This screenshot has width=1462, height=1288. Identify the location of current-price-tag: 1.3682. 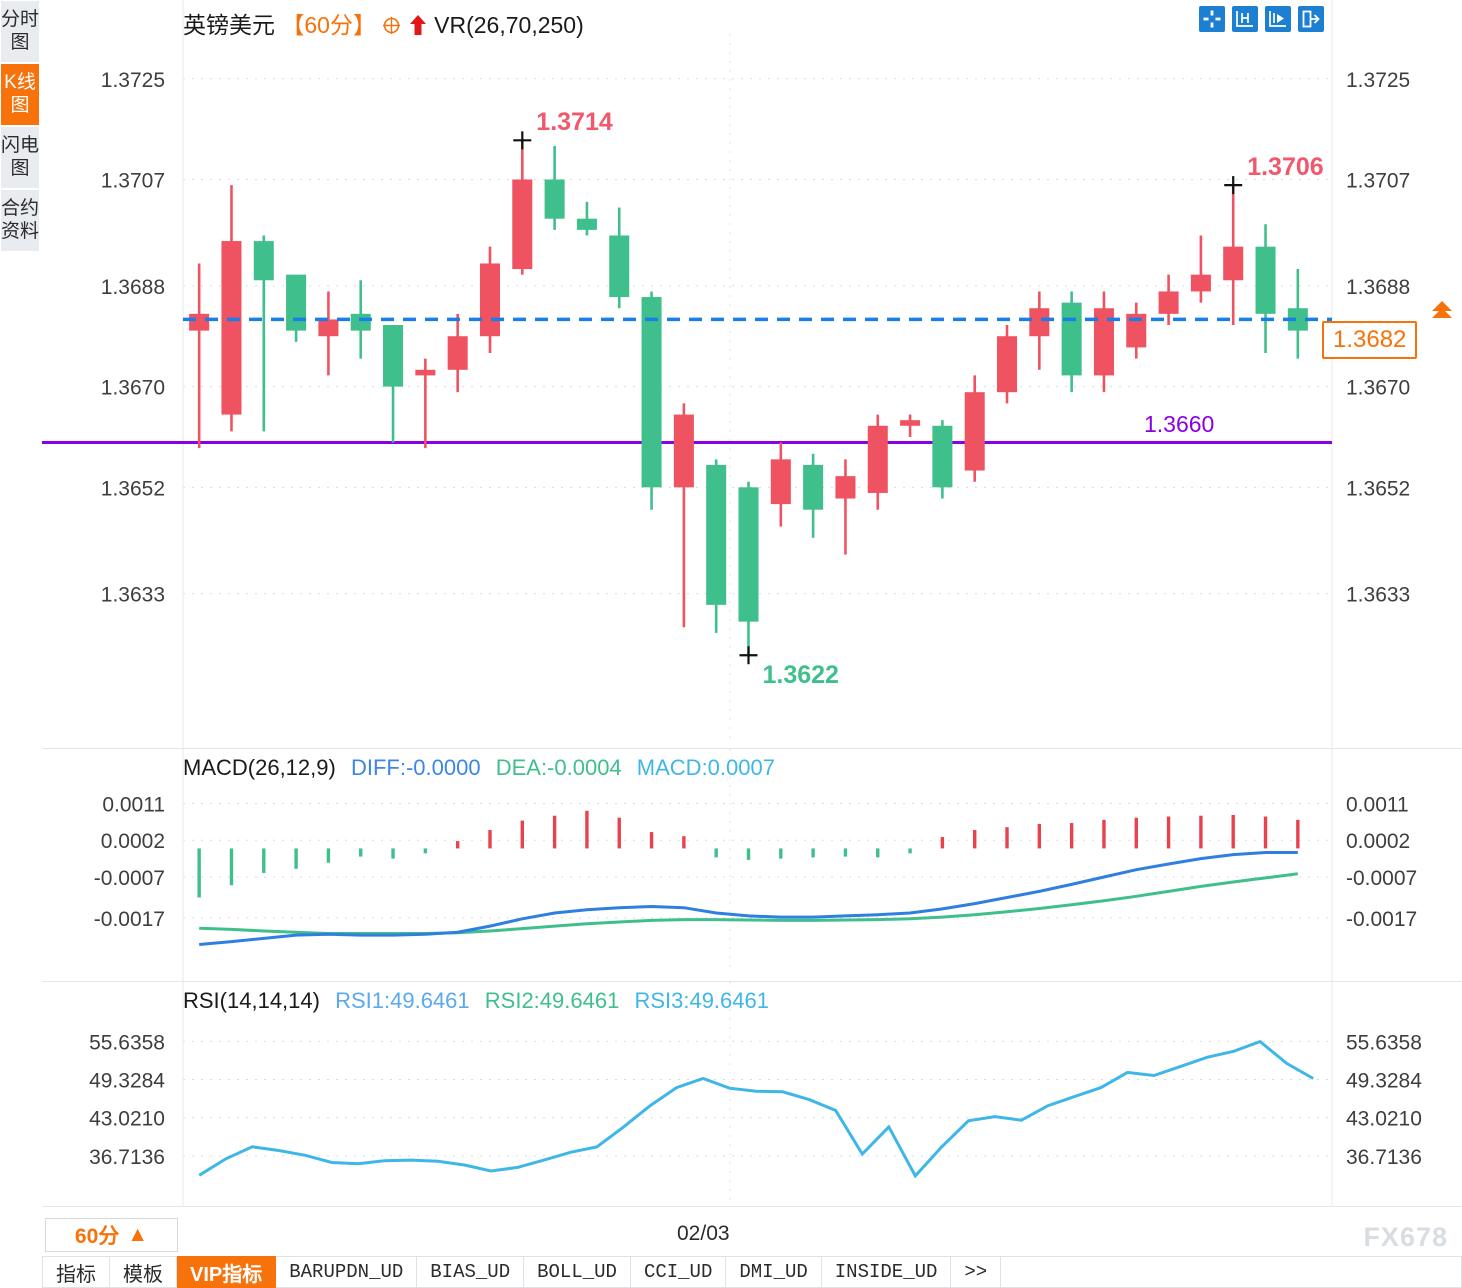
(1370, 340).